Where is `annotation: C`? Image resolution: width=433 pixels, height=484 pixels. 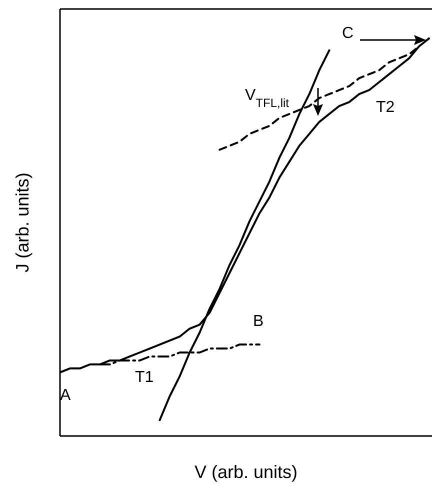 annotation: C is located at coordinates (348, 33).